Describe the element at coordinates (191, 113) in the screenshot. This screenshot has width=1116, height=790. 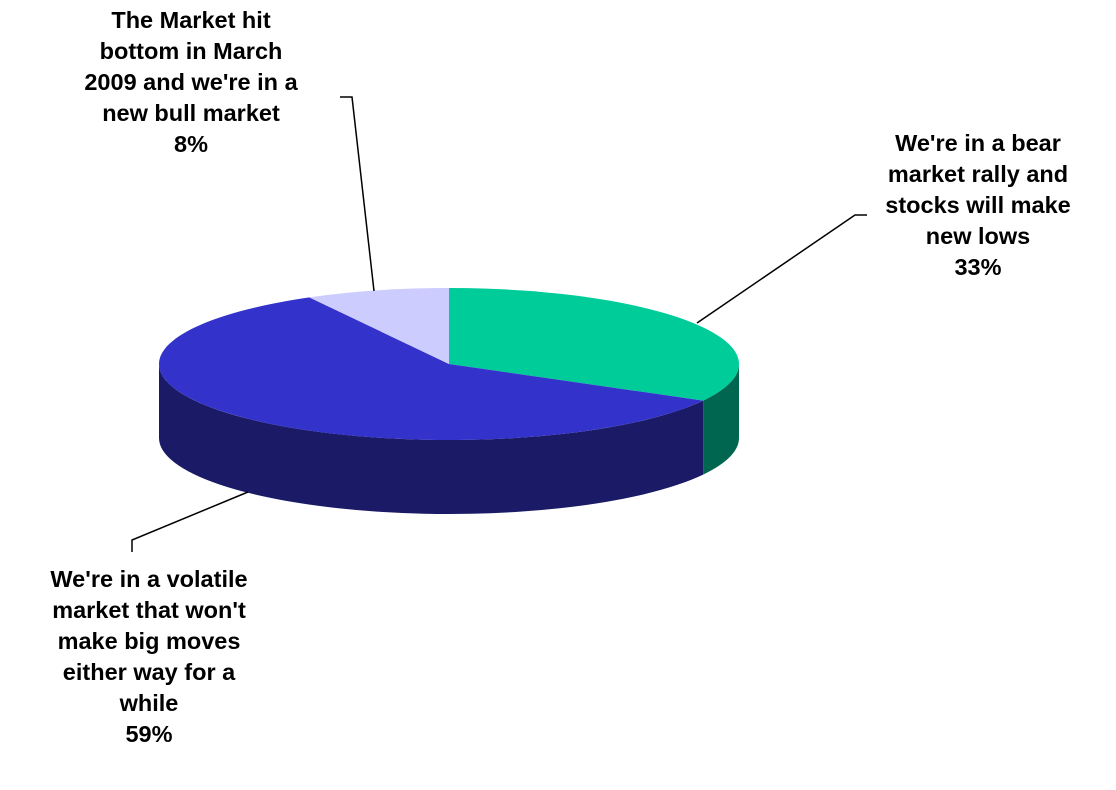
I see `slice-label-line: new bull market` at that location.